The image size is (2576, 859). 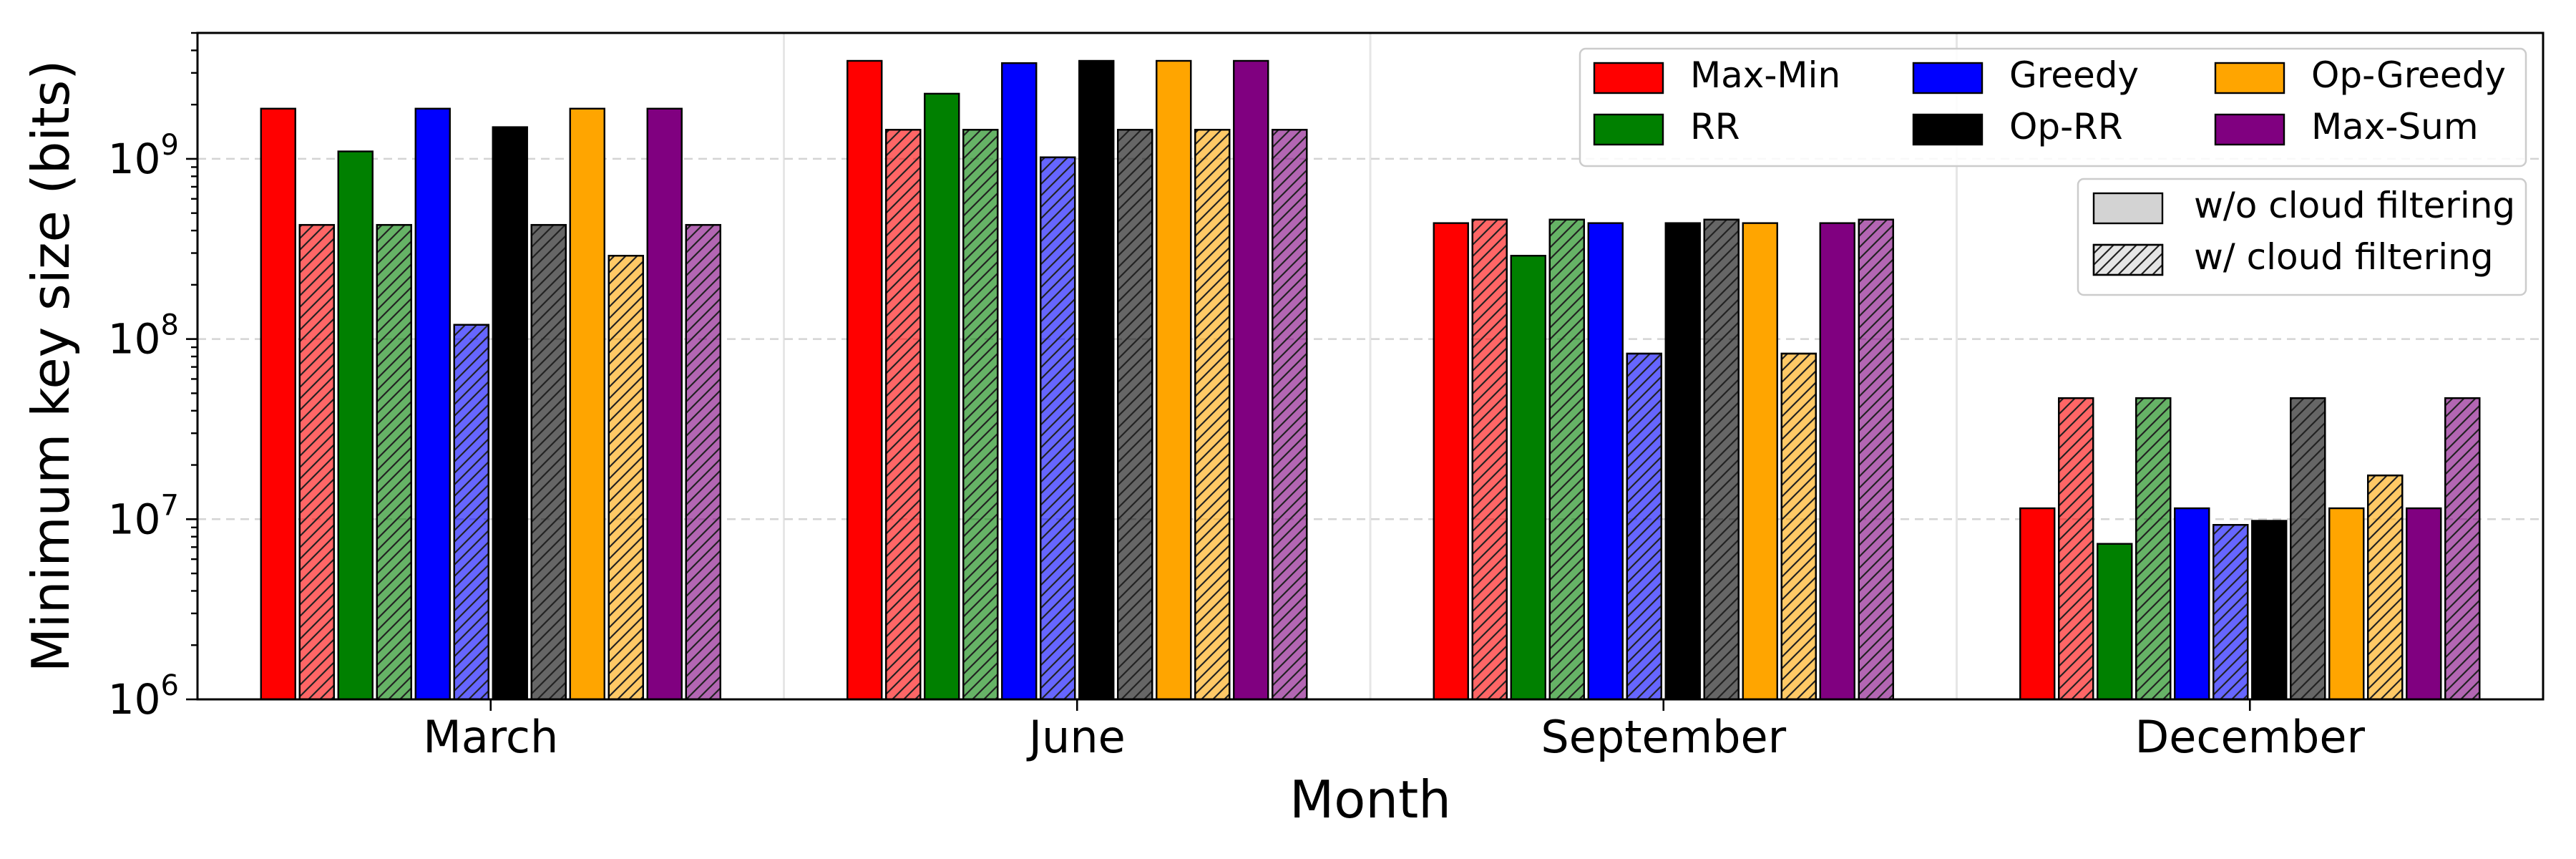 What do you see at coordinates (143, 516) in the screenshot?
I see `y-tick-label: 10⁷` at bounding box center [143, 516].